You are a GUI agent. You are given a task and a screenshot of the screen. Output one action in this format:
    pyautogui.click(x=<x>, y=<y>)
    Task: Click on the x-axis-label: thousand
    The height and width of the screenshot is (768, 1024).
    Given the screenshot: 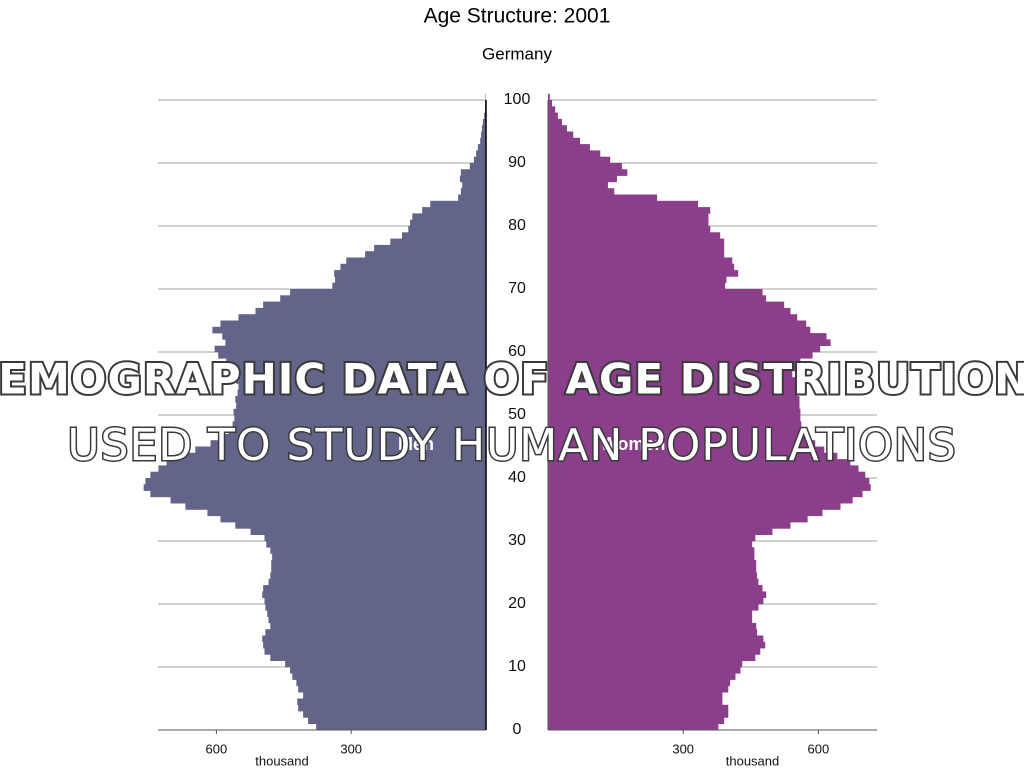 What is the action you would take?
    pyautogui.click(x=753, y=760)
    